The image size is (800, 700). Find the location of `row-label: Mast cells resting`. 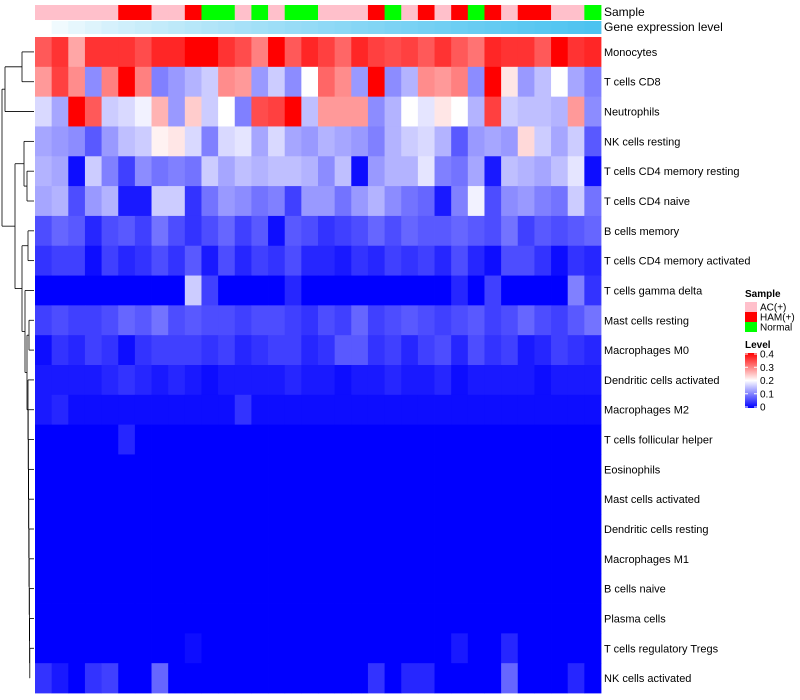

row-label: Mast cells resting is located at coordinates (646, 321).